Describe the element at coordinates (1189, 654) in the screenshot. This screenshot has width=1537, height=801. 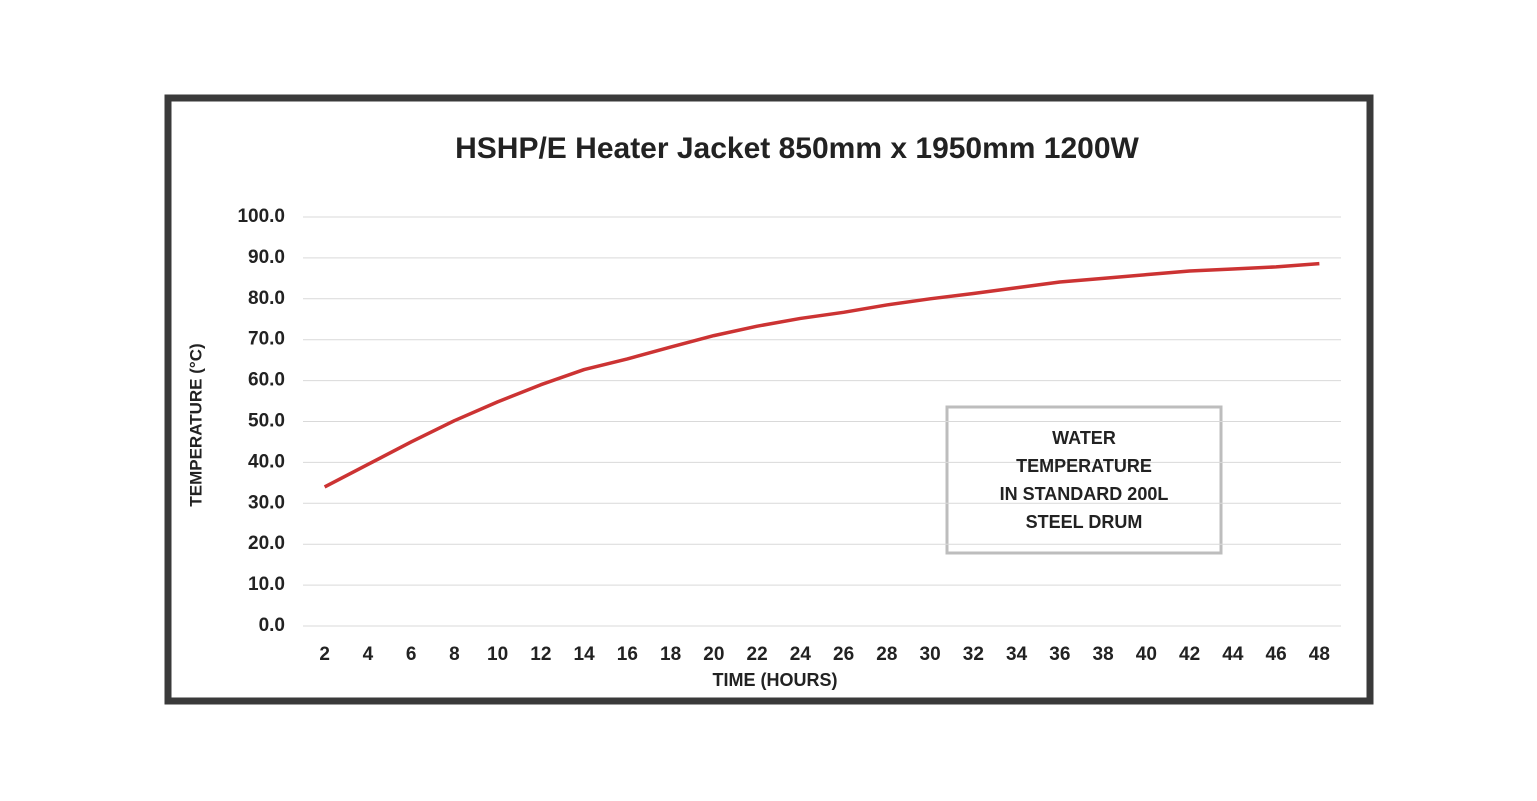
I see `x-tick-label: 42` at that location.